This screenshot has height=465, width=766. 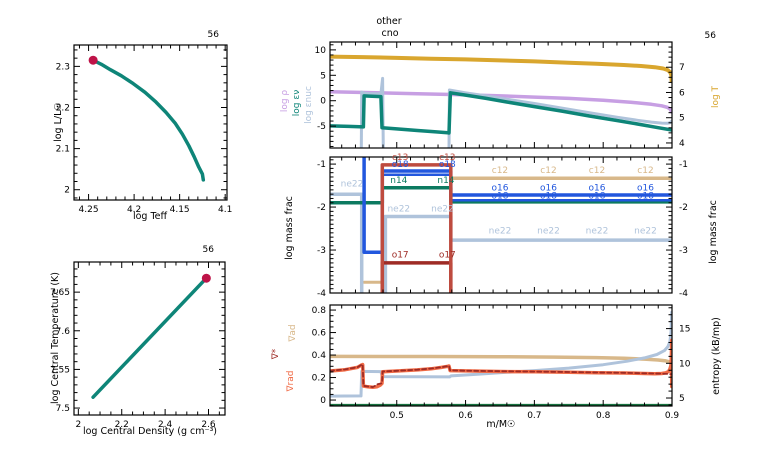 I want to click on y-tick-label: -3, so click(x=321, y=251).